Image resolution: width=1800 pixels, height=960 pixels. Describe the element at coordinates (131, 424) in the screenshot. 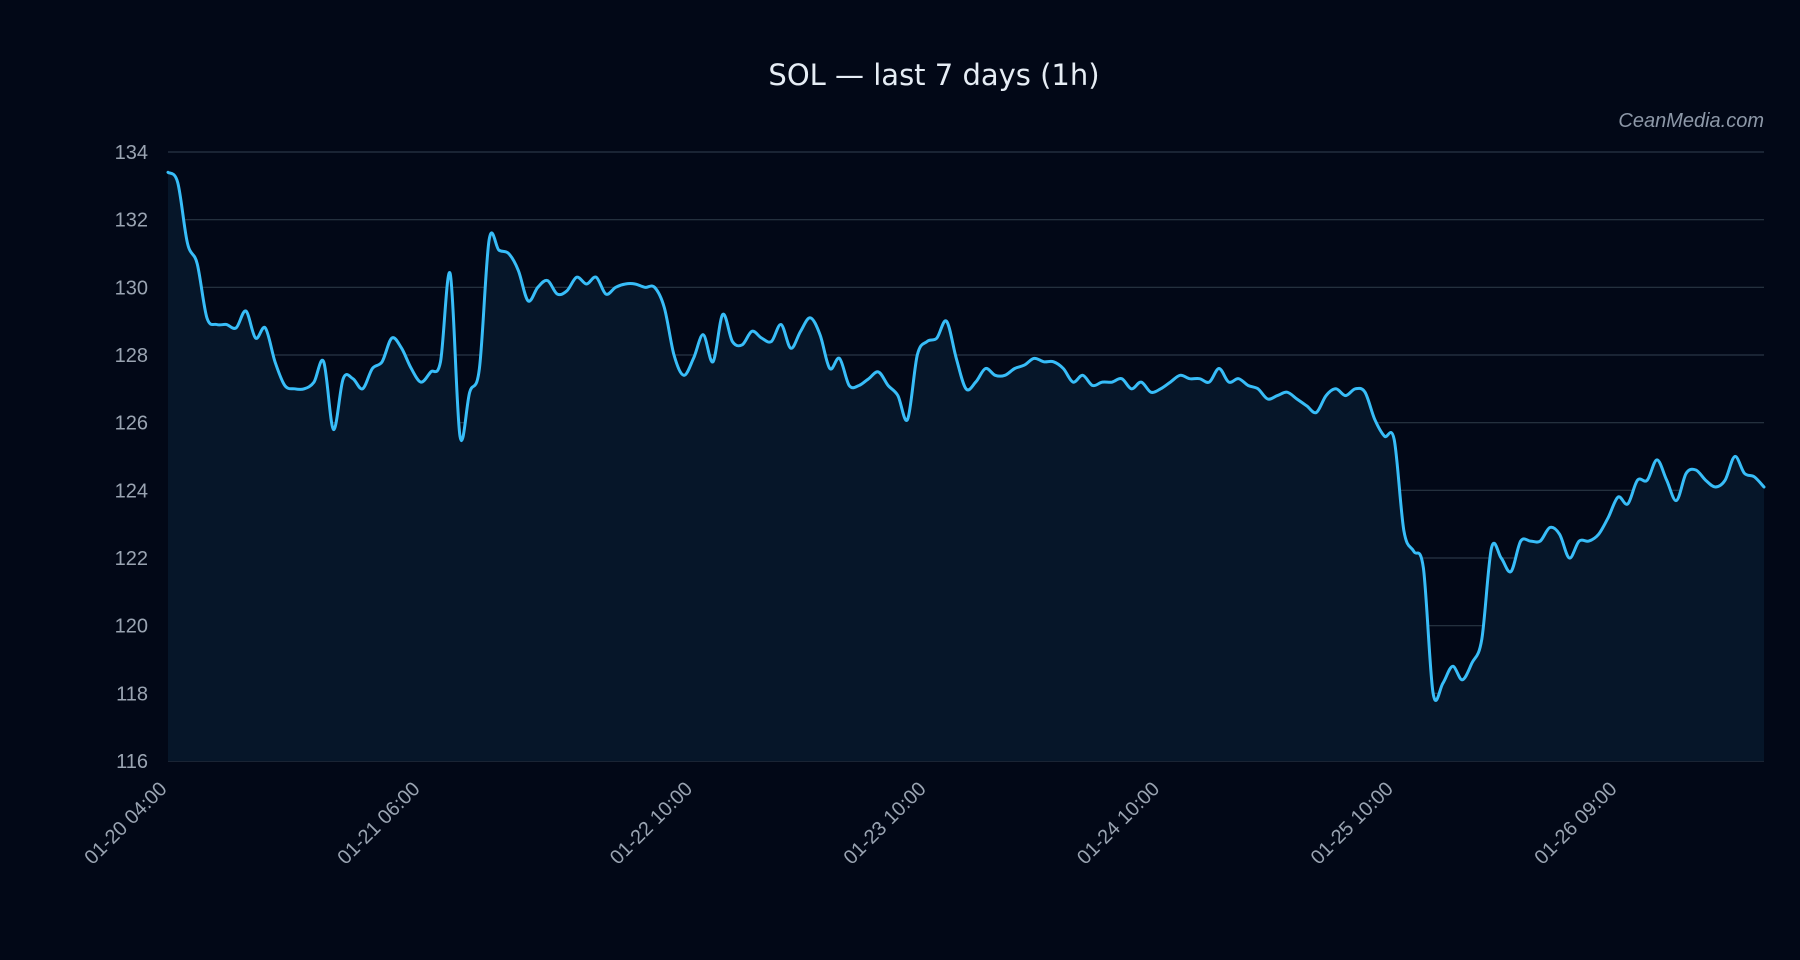

I see `y-tick-label: 126` at that location.